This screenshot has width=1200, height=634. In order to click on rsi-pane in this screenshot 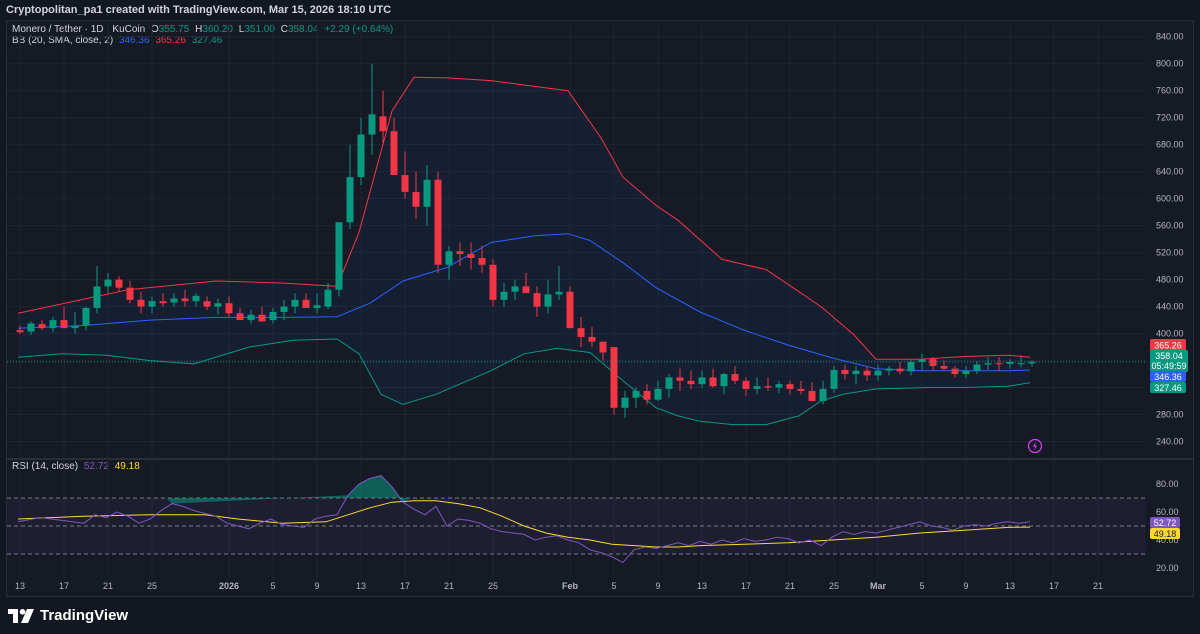, I will do `click(576, 519)`.